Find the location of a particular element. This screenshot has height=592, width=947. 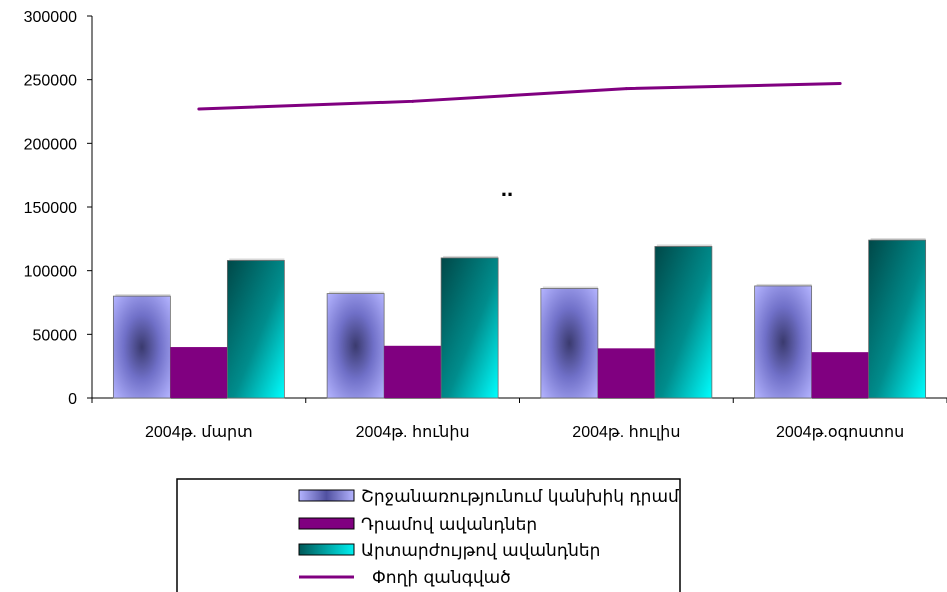

x-tick-label: 2004թ. հունիս is located at coordinates (413, 432).